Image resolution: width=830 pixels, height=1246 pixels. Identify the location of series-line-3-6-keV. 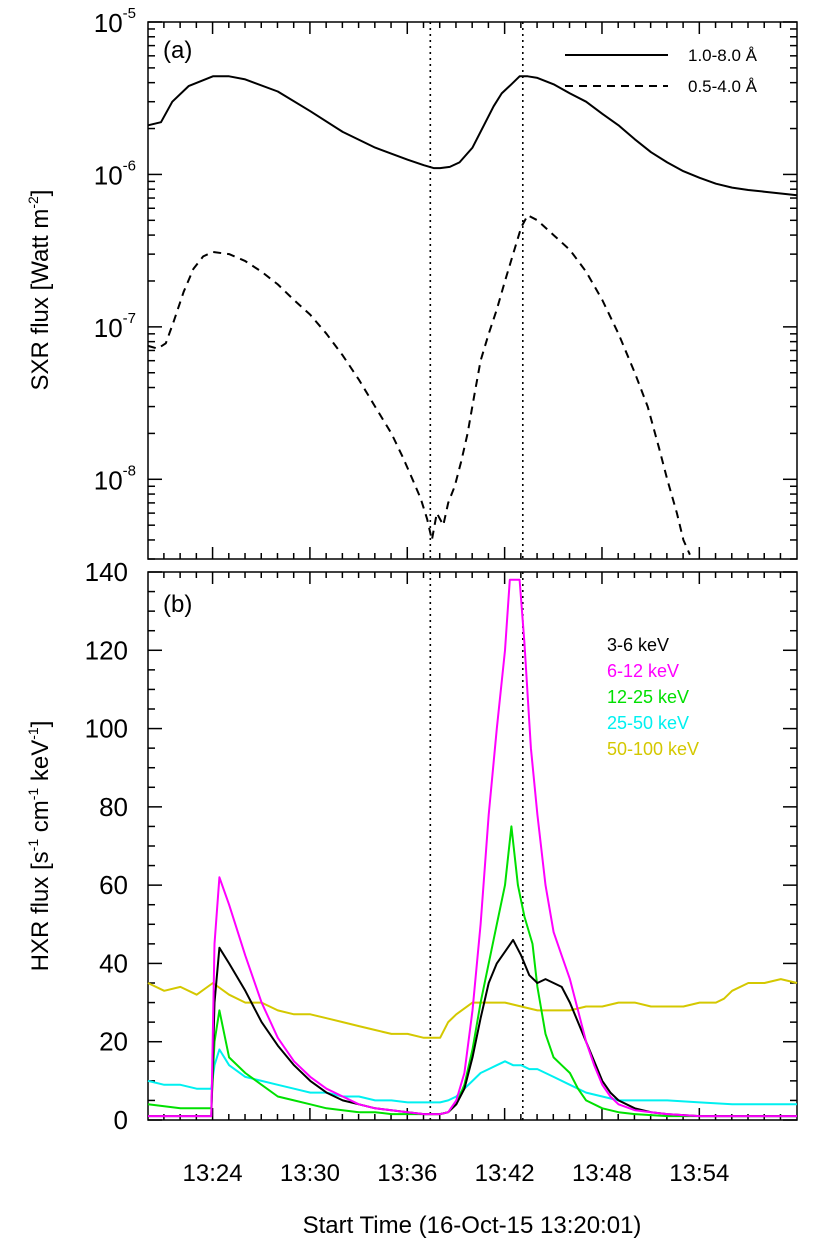
(472, 1028).